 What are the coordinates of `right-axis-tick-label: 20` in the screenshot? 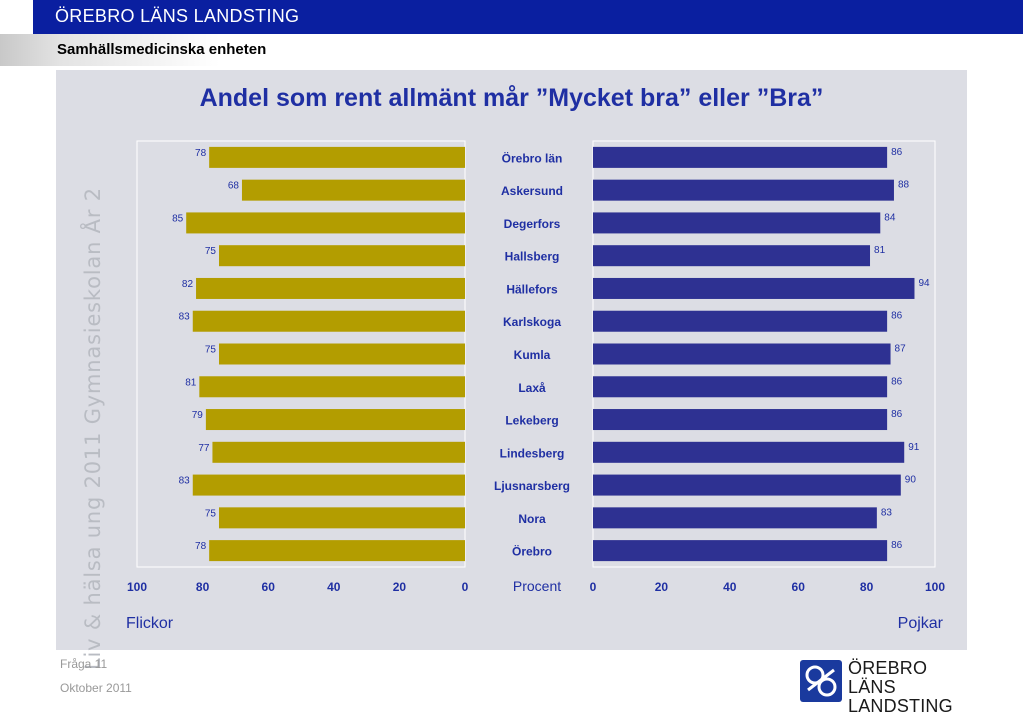 It's located at (662, 587).